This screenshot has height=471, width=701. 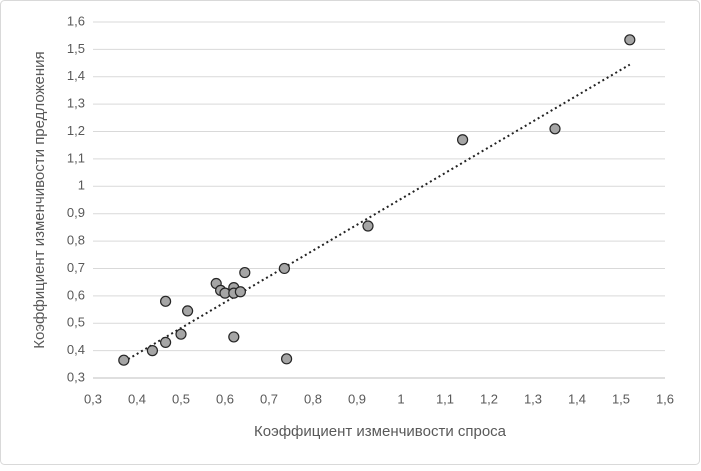 I want to click on y-tick-label: 0,3, so click(x=76, y=376).